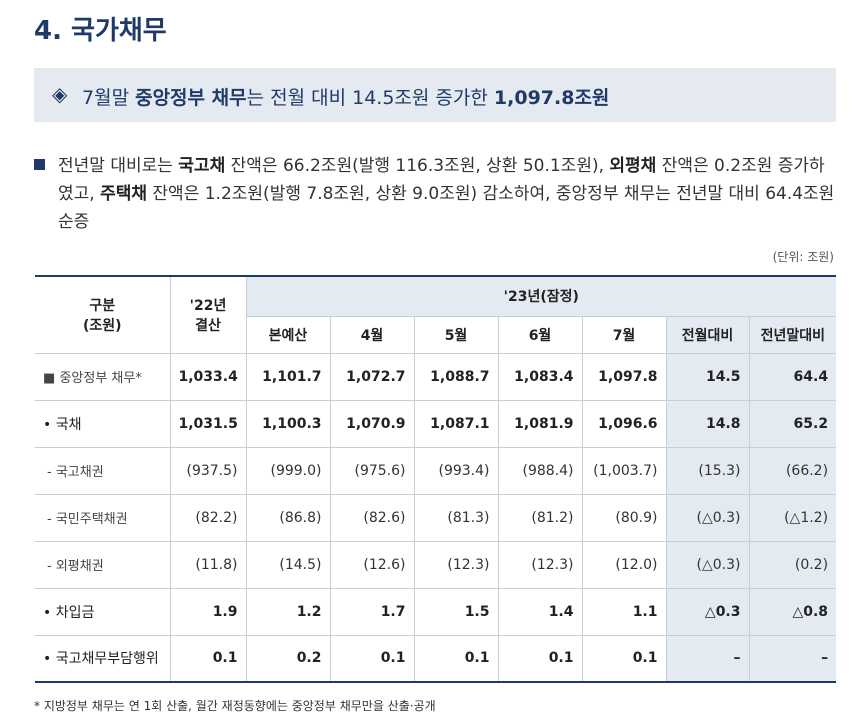  Describe the element at coordinates (456, 470) in the screenshot. I see `table-cell: (993.4)` at that location.